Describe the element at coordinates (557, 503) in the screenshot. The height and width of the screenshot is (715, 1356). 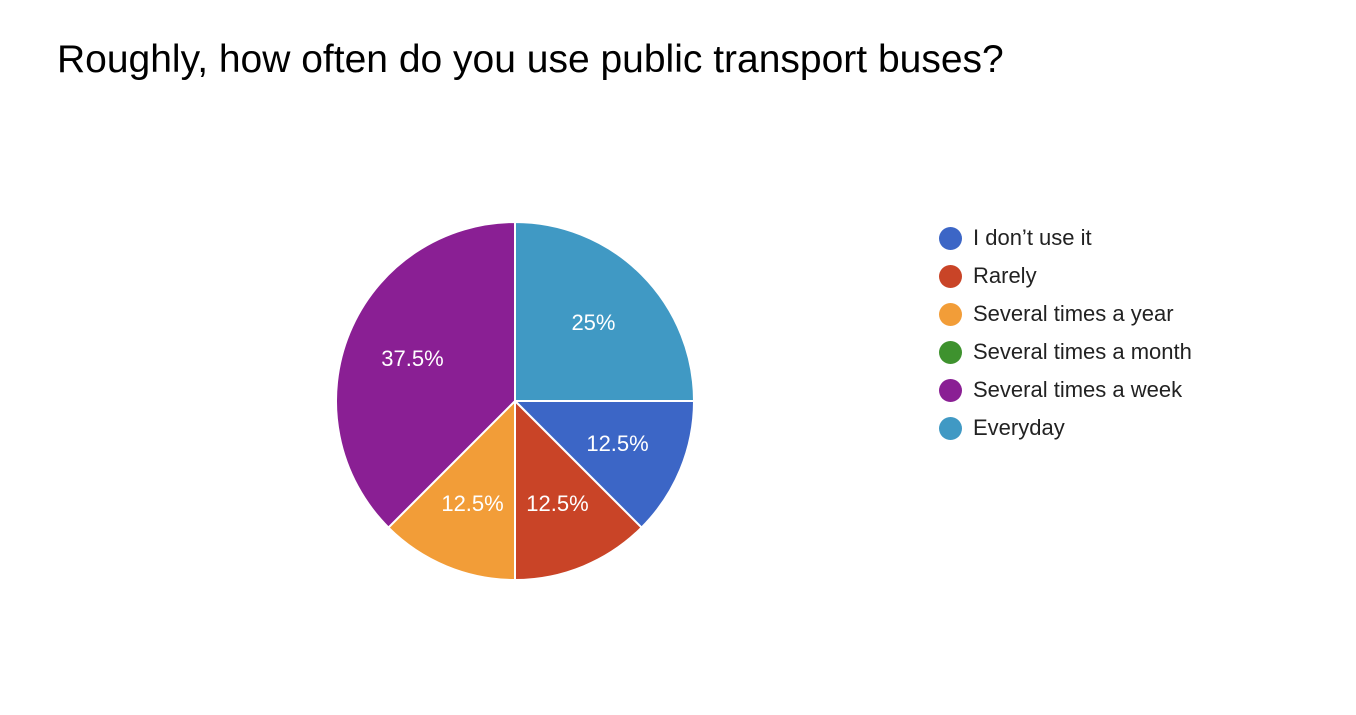
I see `slice-label-1: 12.5%` at that location.